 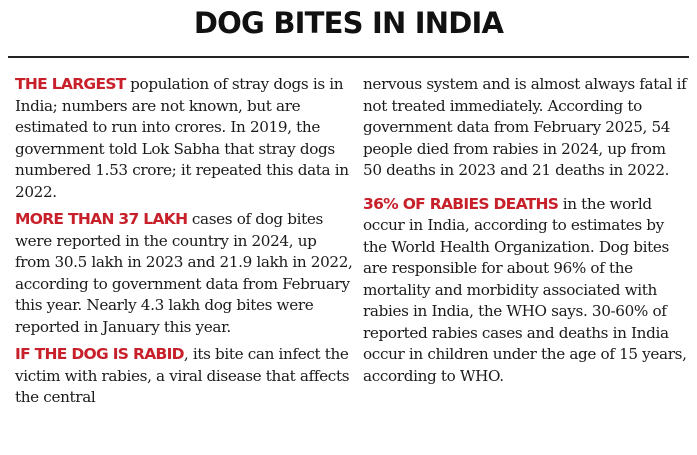 What do you see at coordinates (461, 203) in the screenshot?
I see `paragraph-lead: 36% OF RABIES DEATHS` at bounding box center [461, 203].